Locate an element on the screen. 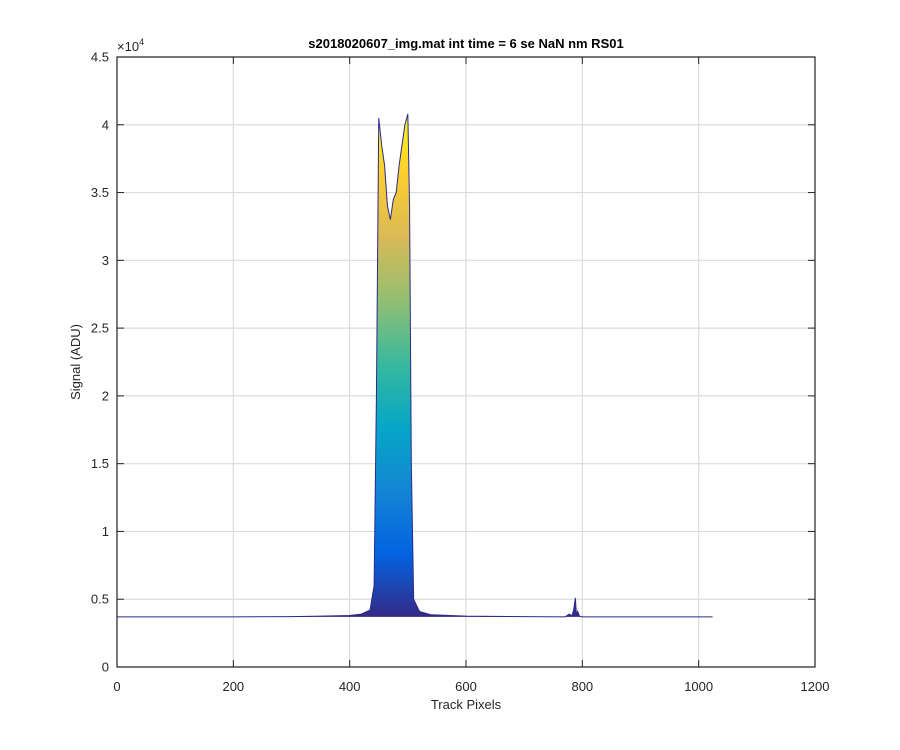 The height and width of the screenshot is (750, 900). x-tick-label: 1000 is located at coordinates (698, 686).